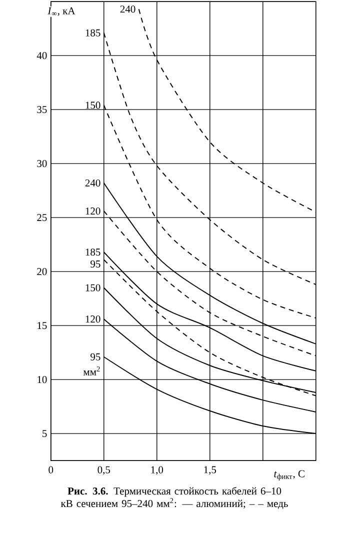 This screenshot has width=349, height=534. I want to click on y-tick-label: 10, so click(42, 380).